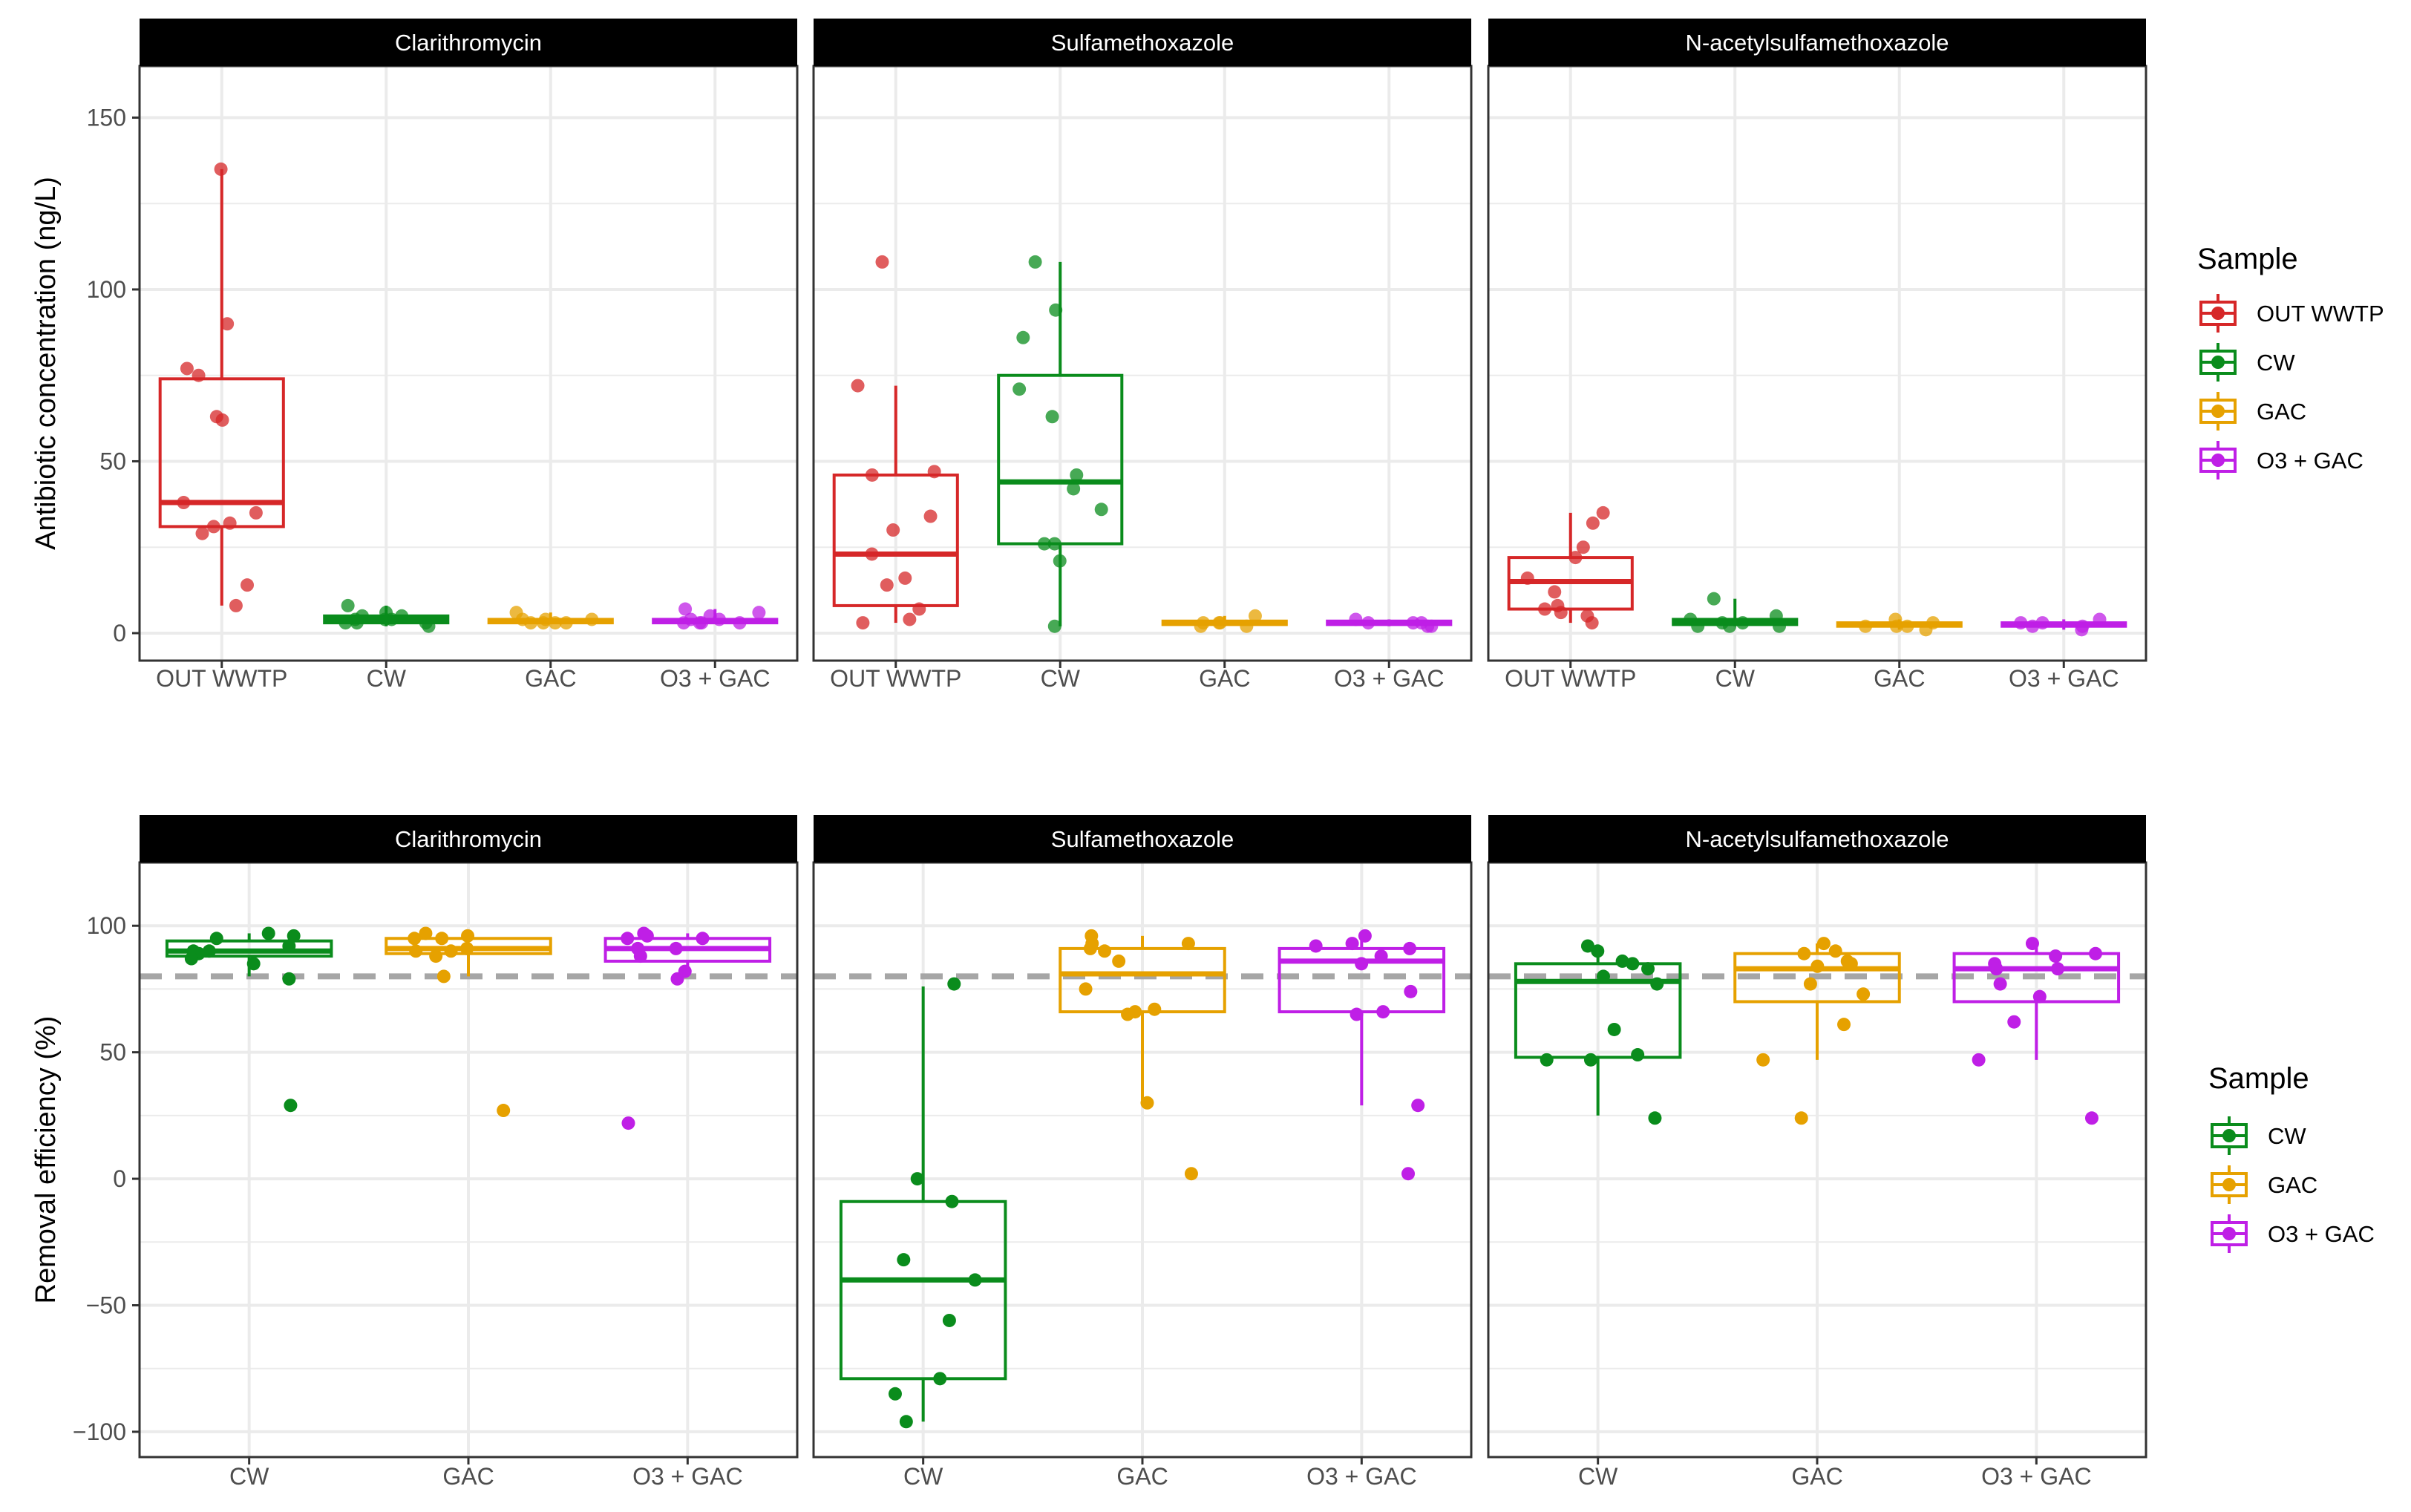  I want to click on y-tick-label: 150, so click(106, 117).